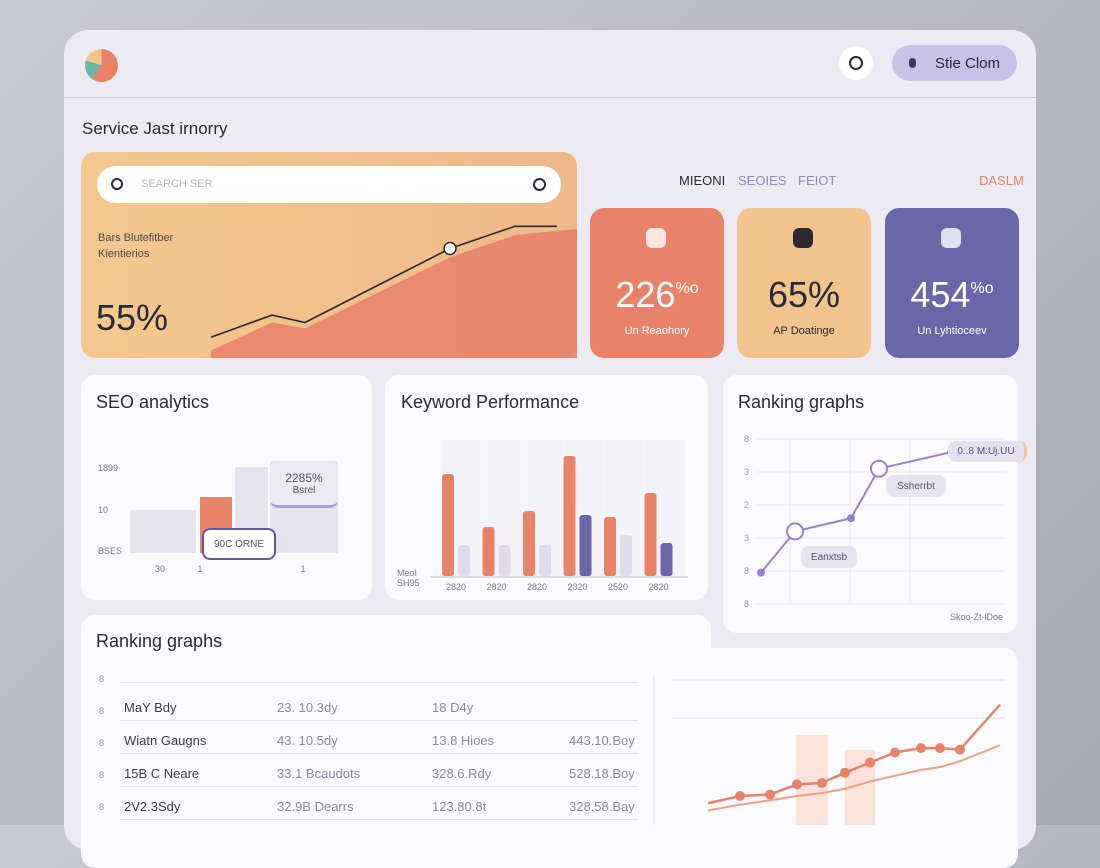 Image resolution: width=1100 pixels, height=868 pixels. Describe the element at coordinates (645, 294) in the screenshot. I see `stat-number: 226` at that location.